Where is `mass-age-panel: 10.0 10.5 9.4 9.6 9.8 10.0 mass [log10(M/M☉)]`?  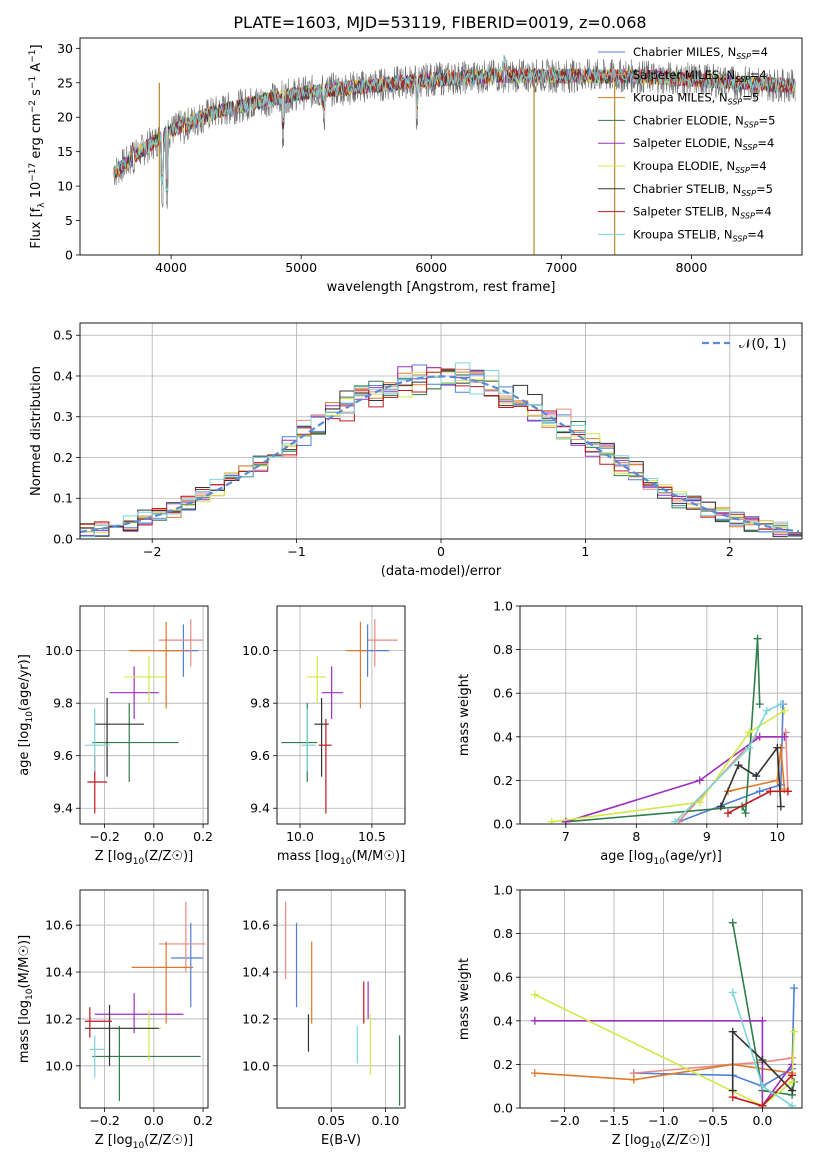 mass-age-panel: 10.0 10.5 9.4 9.6 9.8 10.0 mass [log10(M/M☉)] is located at coordinates (324, 736).